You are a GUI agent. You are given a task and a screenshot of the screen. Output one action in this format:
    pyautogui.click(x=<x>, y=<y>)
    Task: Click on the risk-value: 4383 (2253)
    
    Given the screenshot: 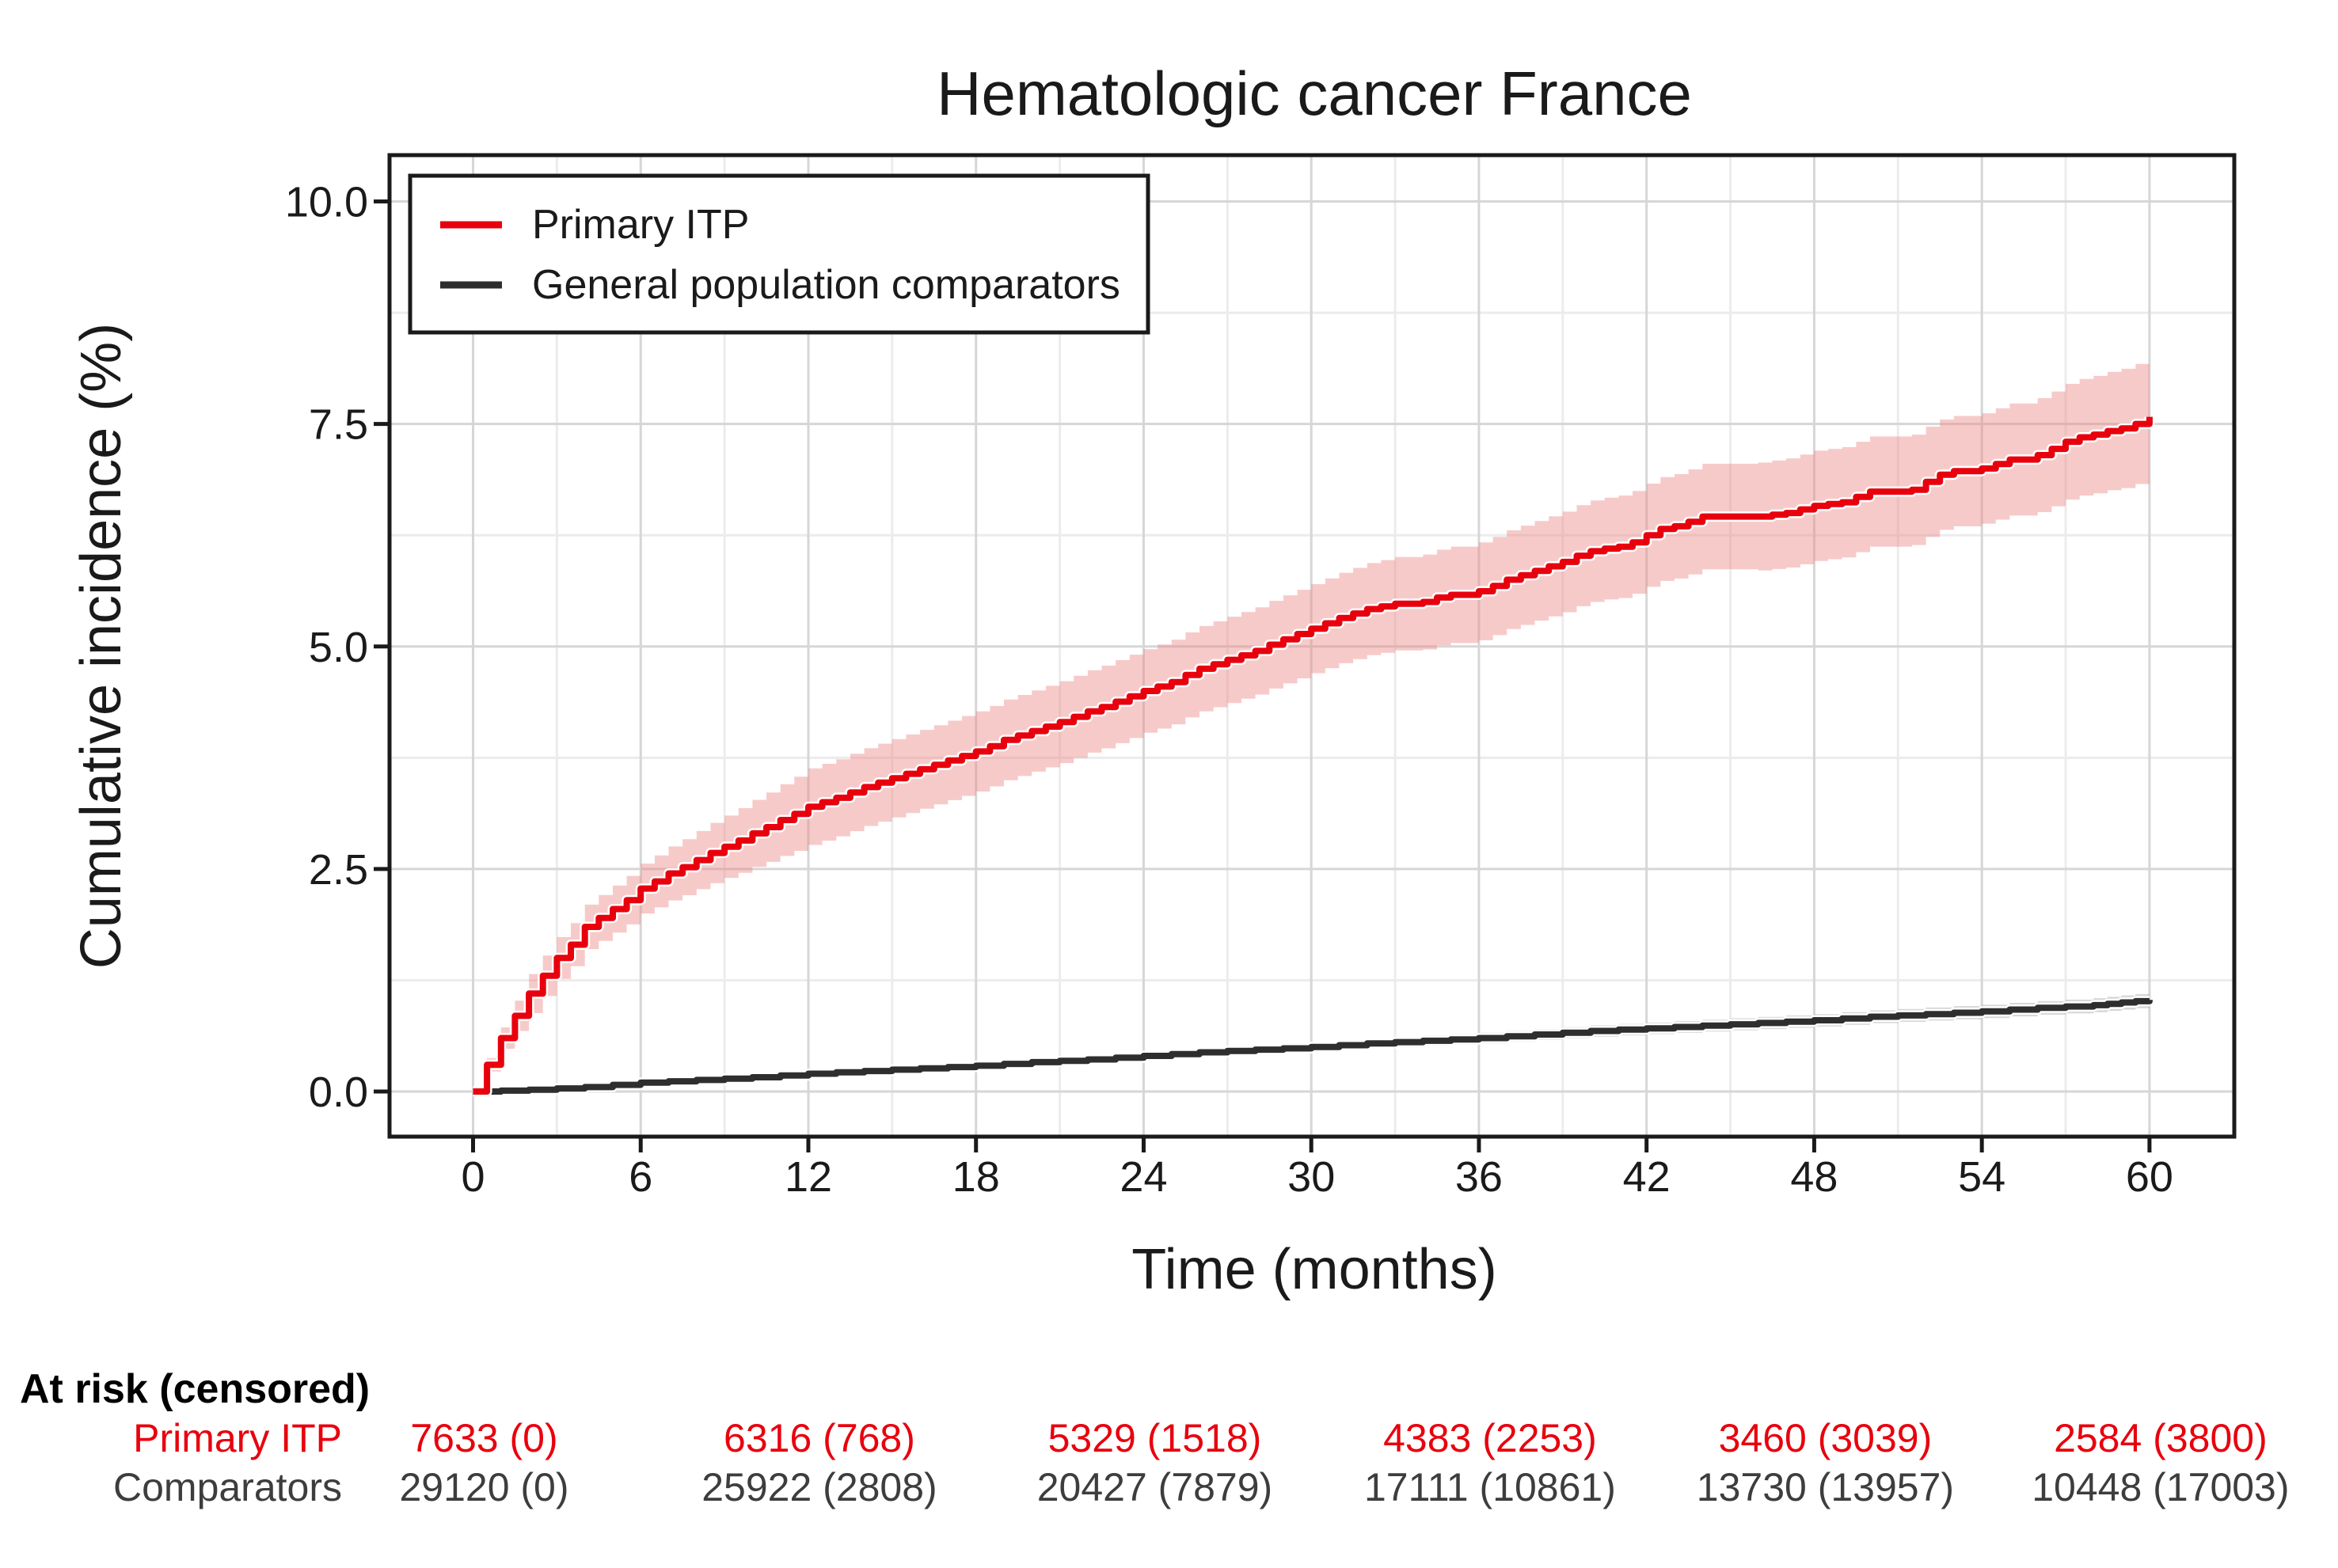 What is the action you would take?
    pyautogui.click(x=1490, y=1438)
    